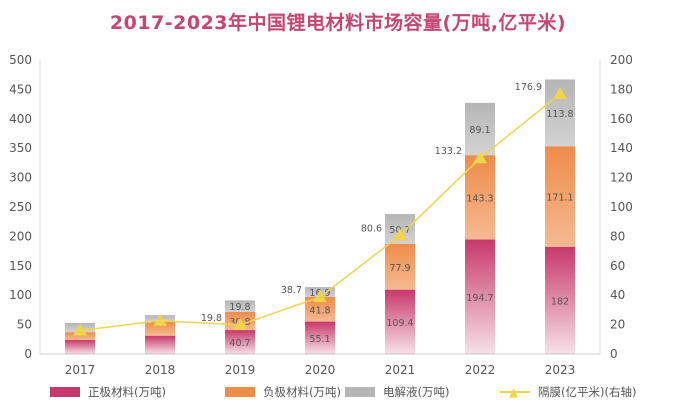 This screenshot has height=418, width=676. I want to click on legend-item: 电解液(万吨), so click(397, 392).